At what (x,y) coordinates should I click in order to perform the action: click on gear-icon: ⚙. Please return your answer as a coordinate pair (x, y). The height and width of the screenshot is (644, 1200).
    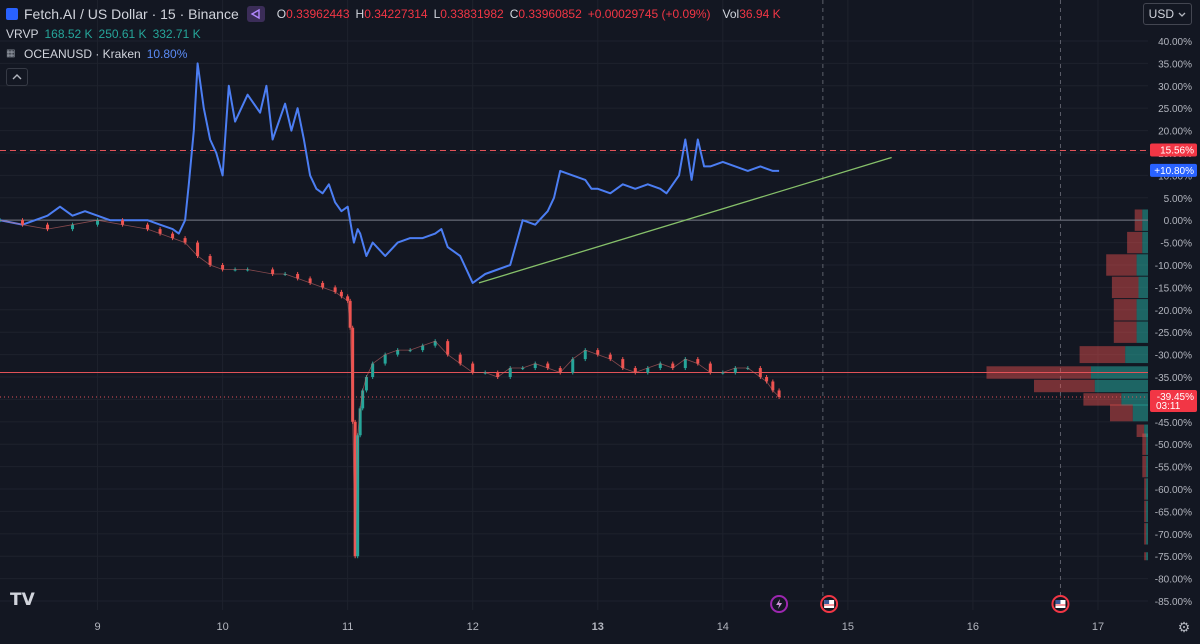
    Looking at the image, I should click on (1184, 627).